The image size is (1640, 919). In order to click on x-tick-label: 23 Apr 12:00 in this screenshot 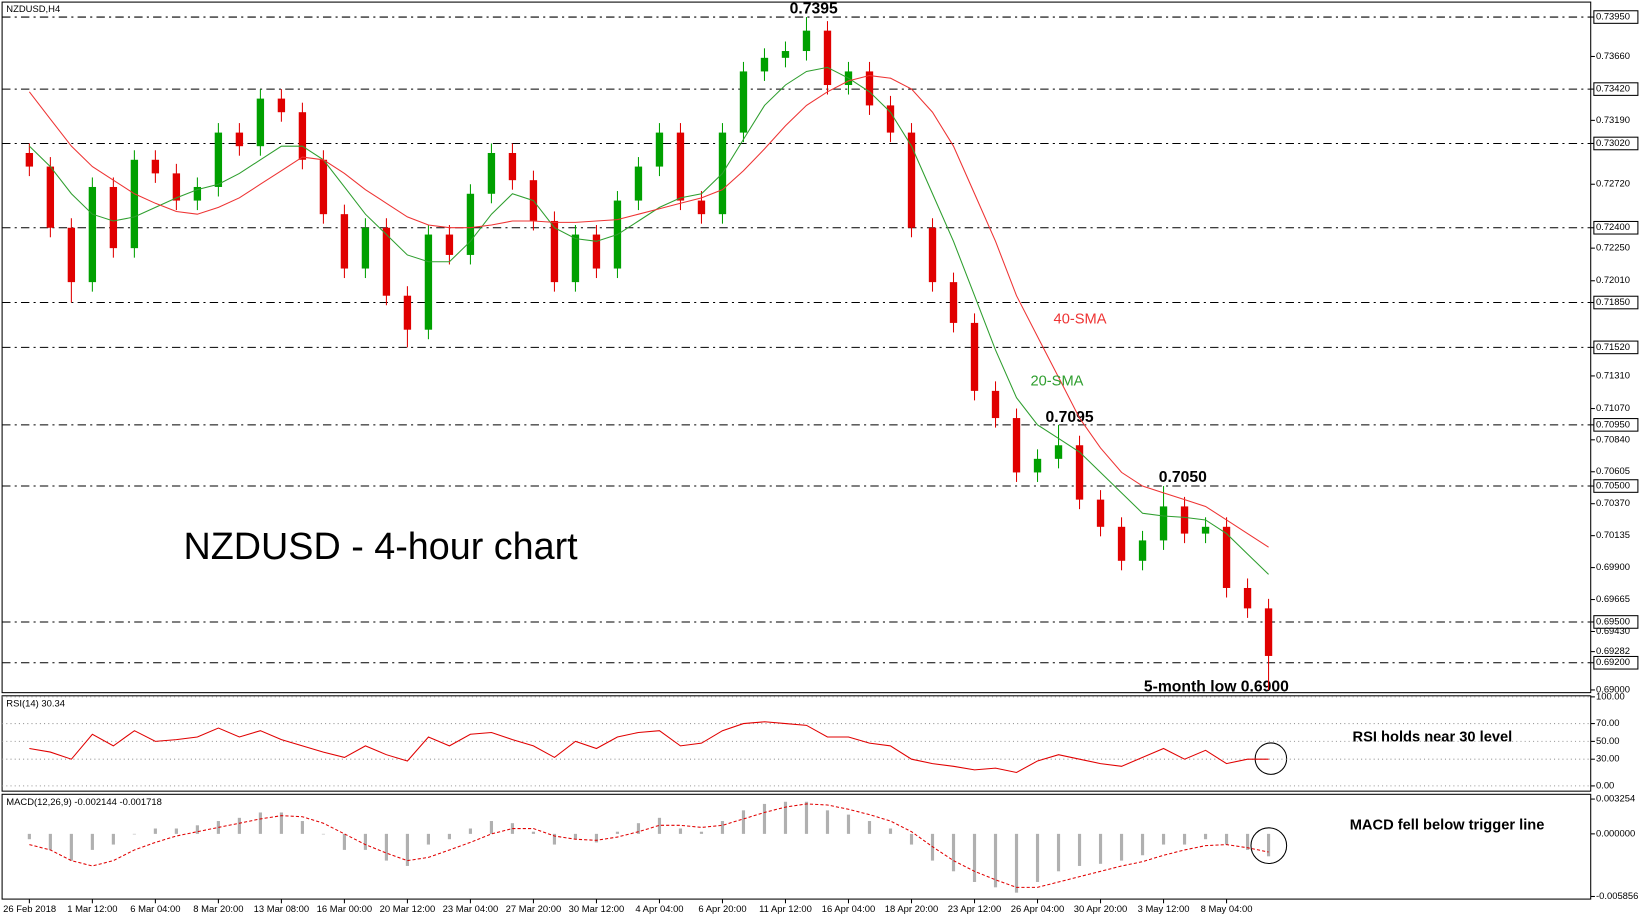, I will do `click(974, 908)`.